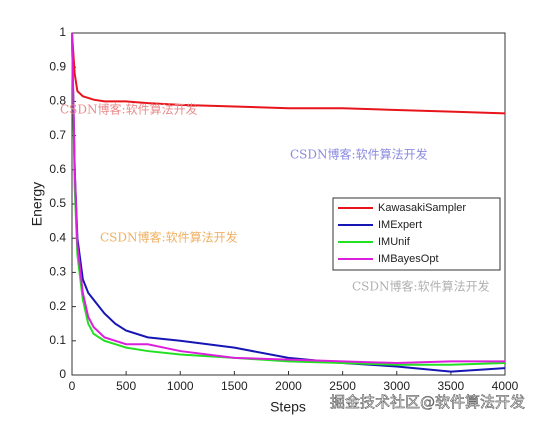 Image resolution: width=560 pixels, height=425 pixels. What do you see at coordinates (180, 386) in the screenshot?
I see `x-tick-label: 1000` at bounding box center [180, 386].